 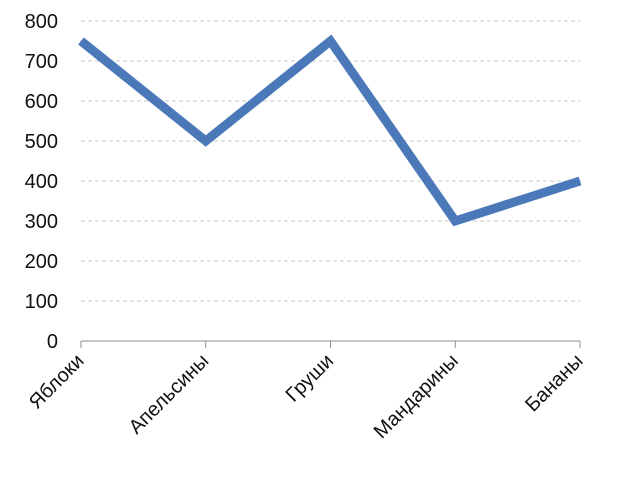 What do you see at coordinates (310, 378) in the screenshot?
I see `x-tick-label-2: Груши` at bounding box center [310, 378].